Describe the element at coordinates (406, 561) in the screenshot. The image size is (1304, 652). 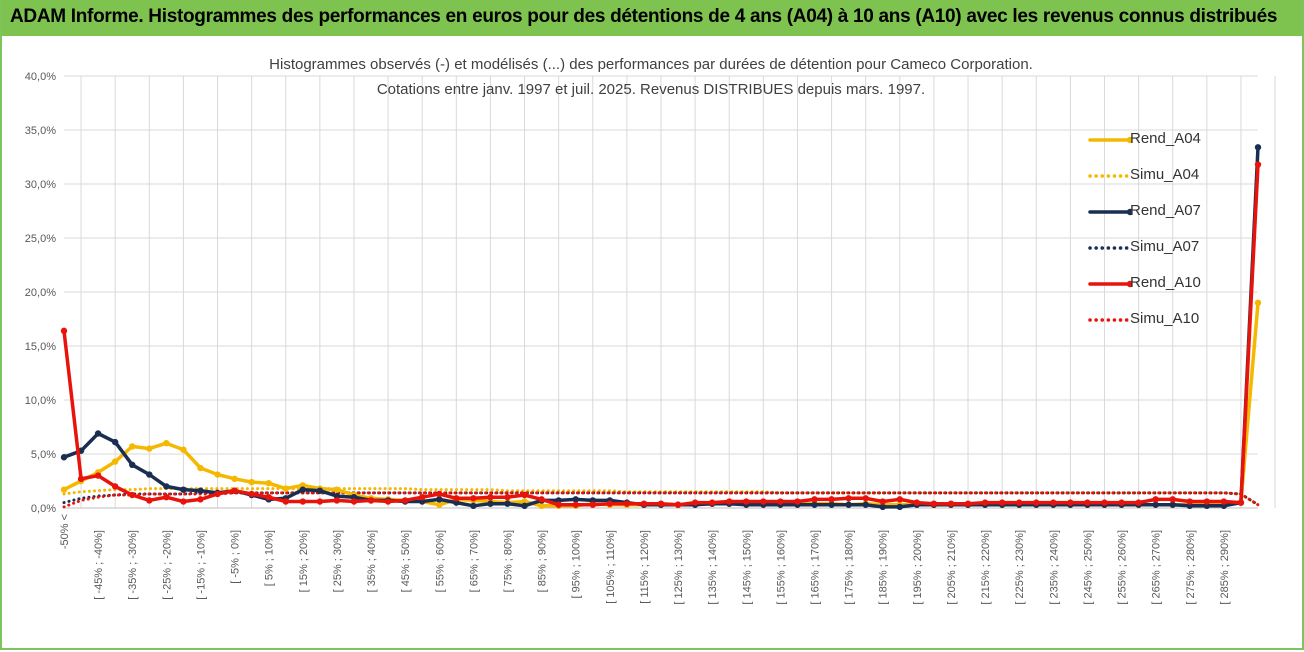
I see `x-tick-label: [ 45% ; 50%]` at that location.